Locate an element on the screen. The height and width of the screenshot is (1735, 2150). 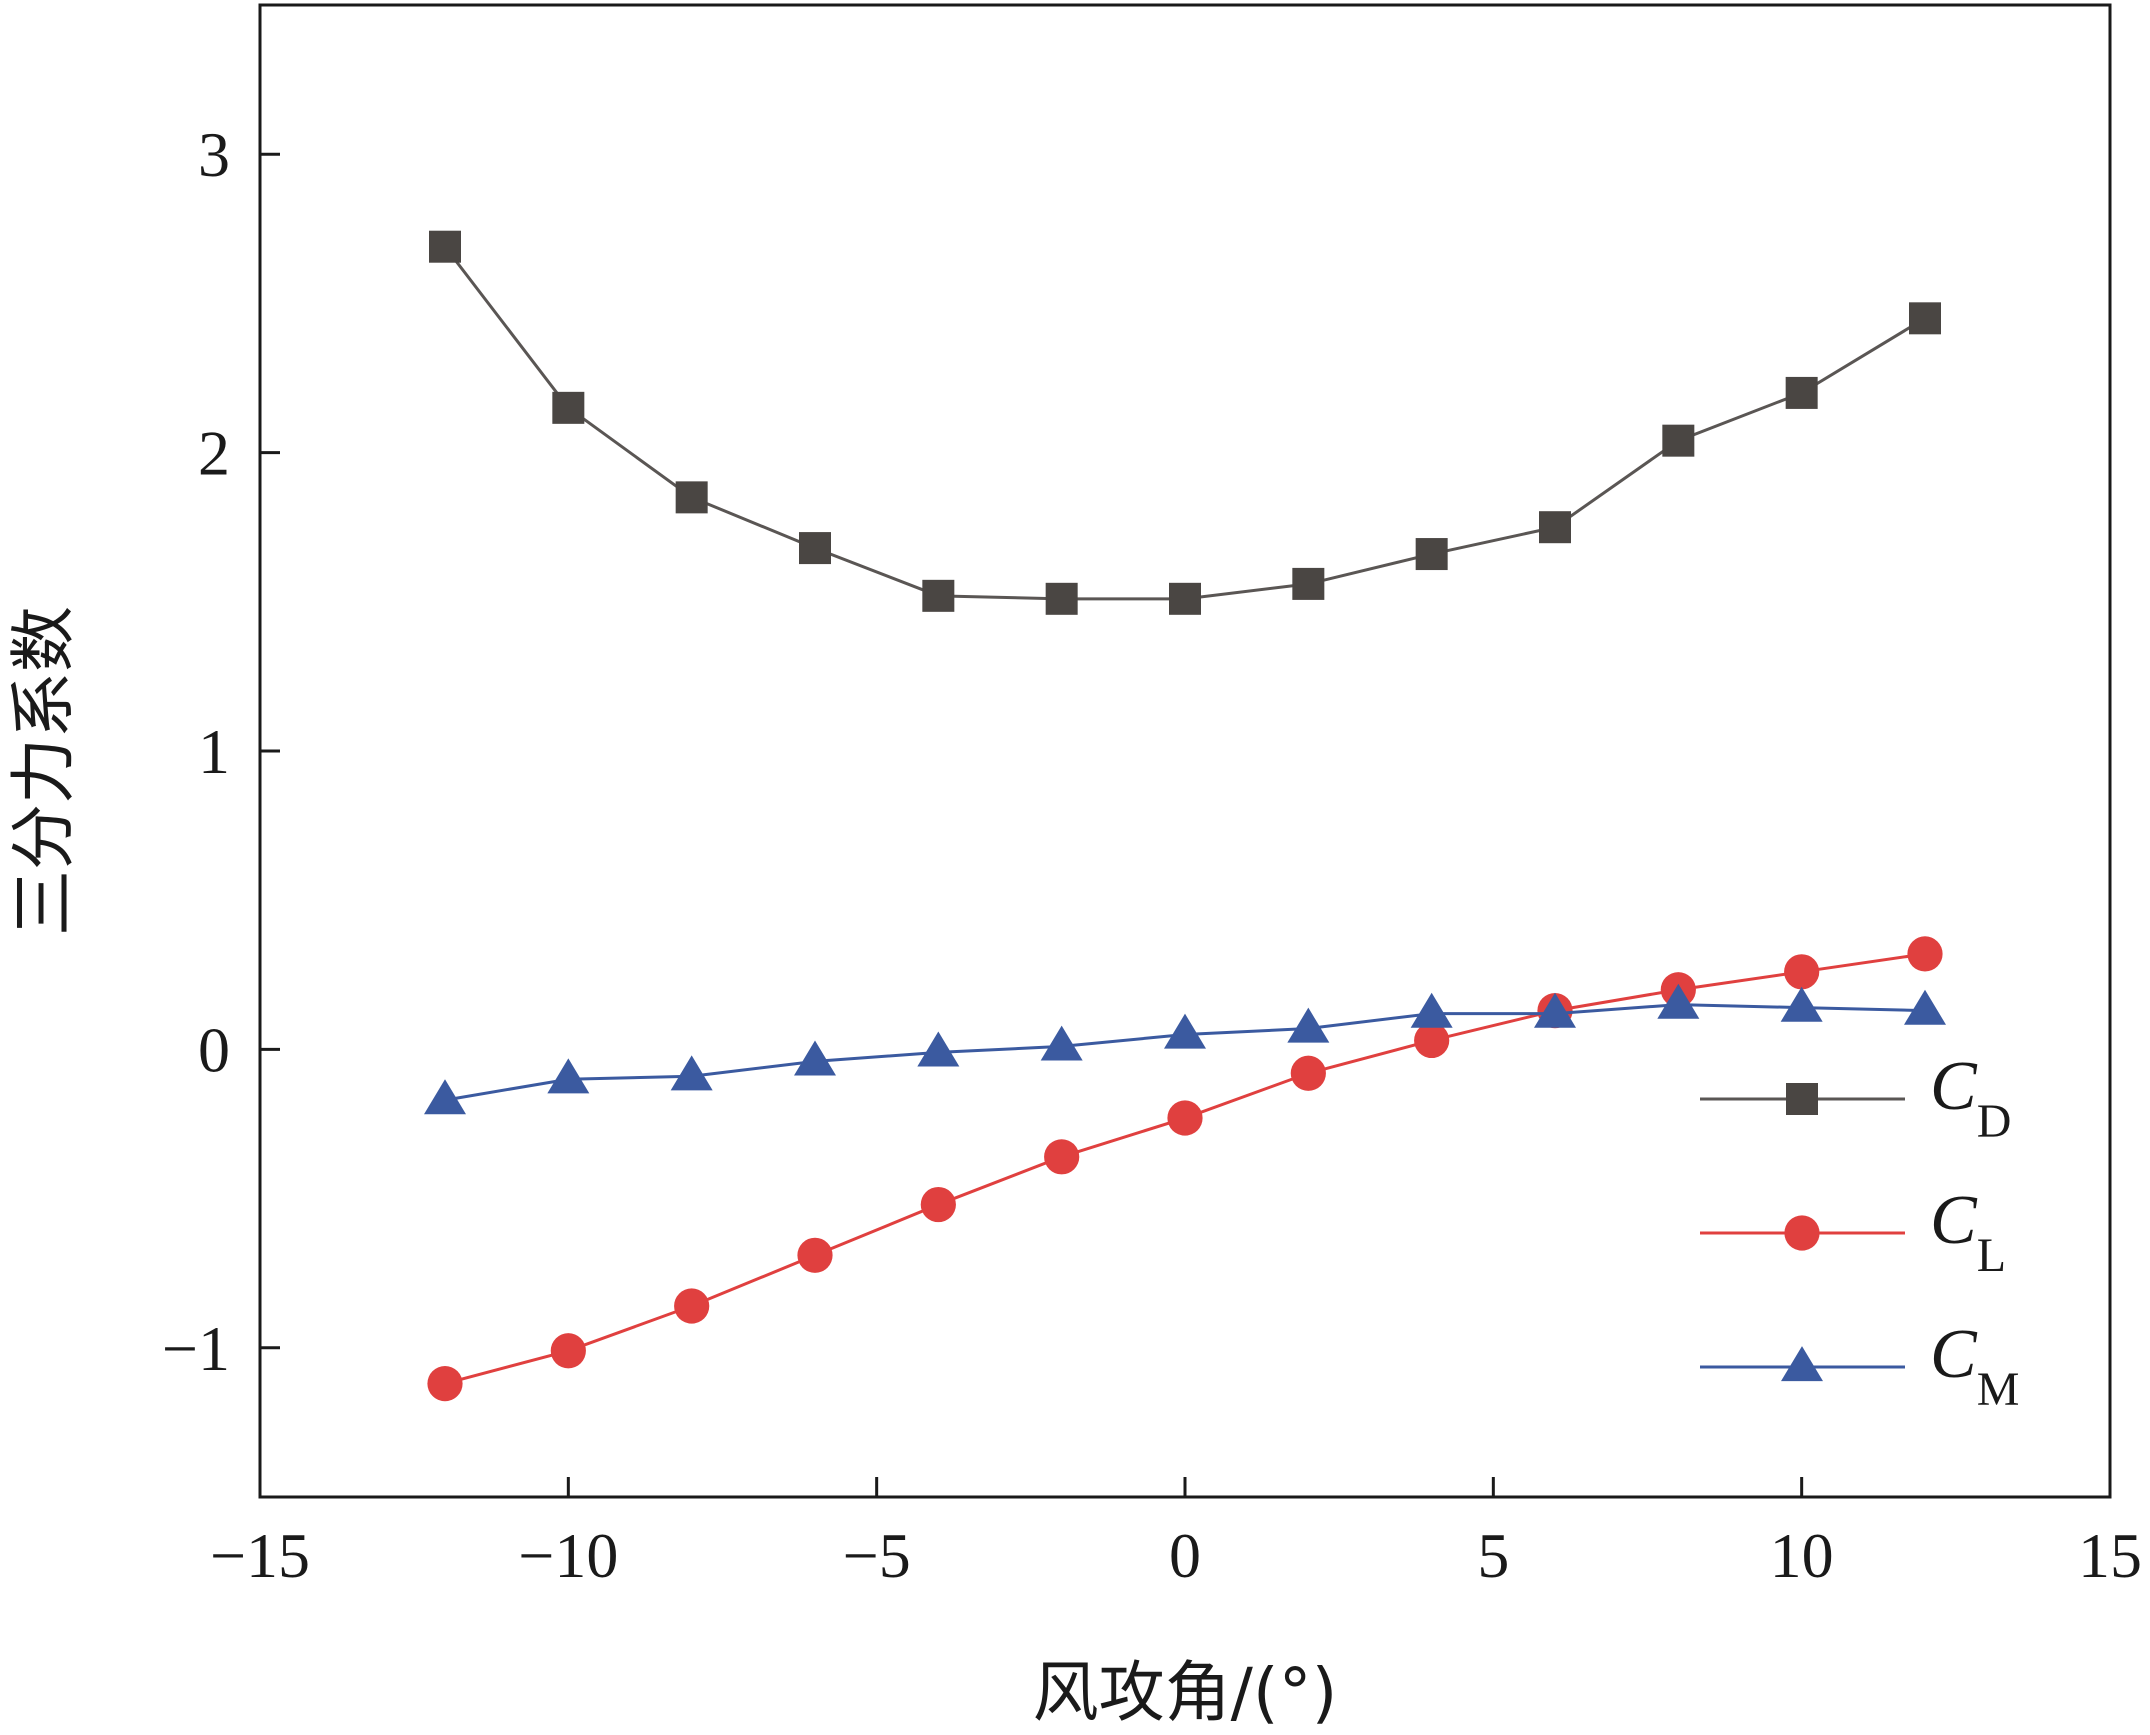
legend-marker-c-m is located at coordinates (1802, 1364).